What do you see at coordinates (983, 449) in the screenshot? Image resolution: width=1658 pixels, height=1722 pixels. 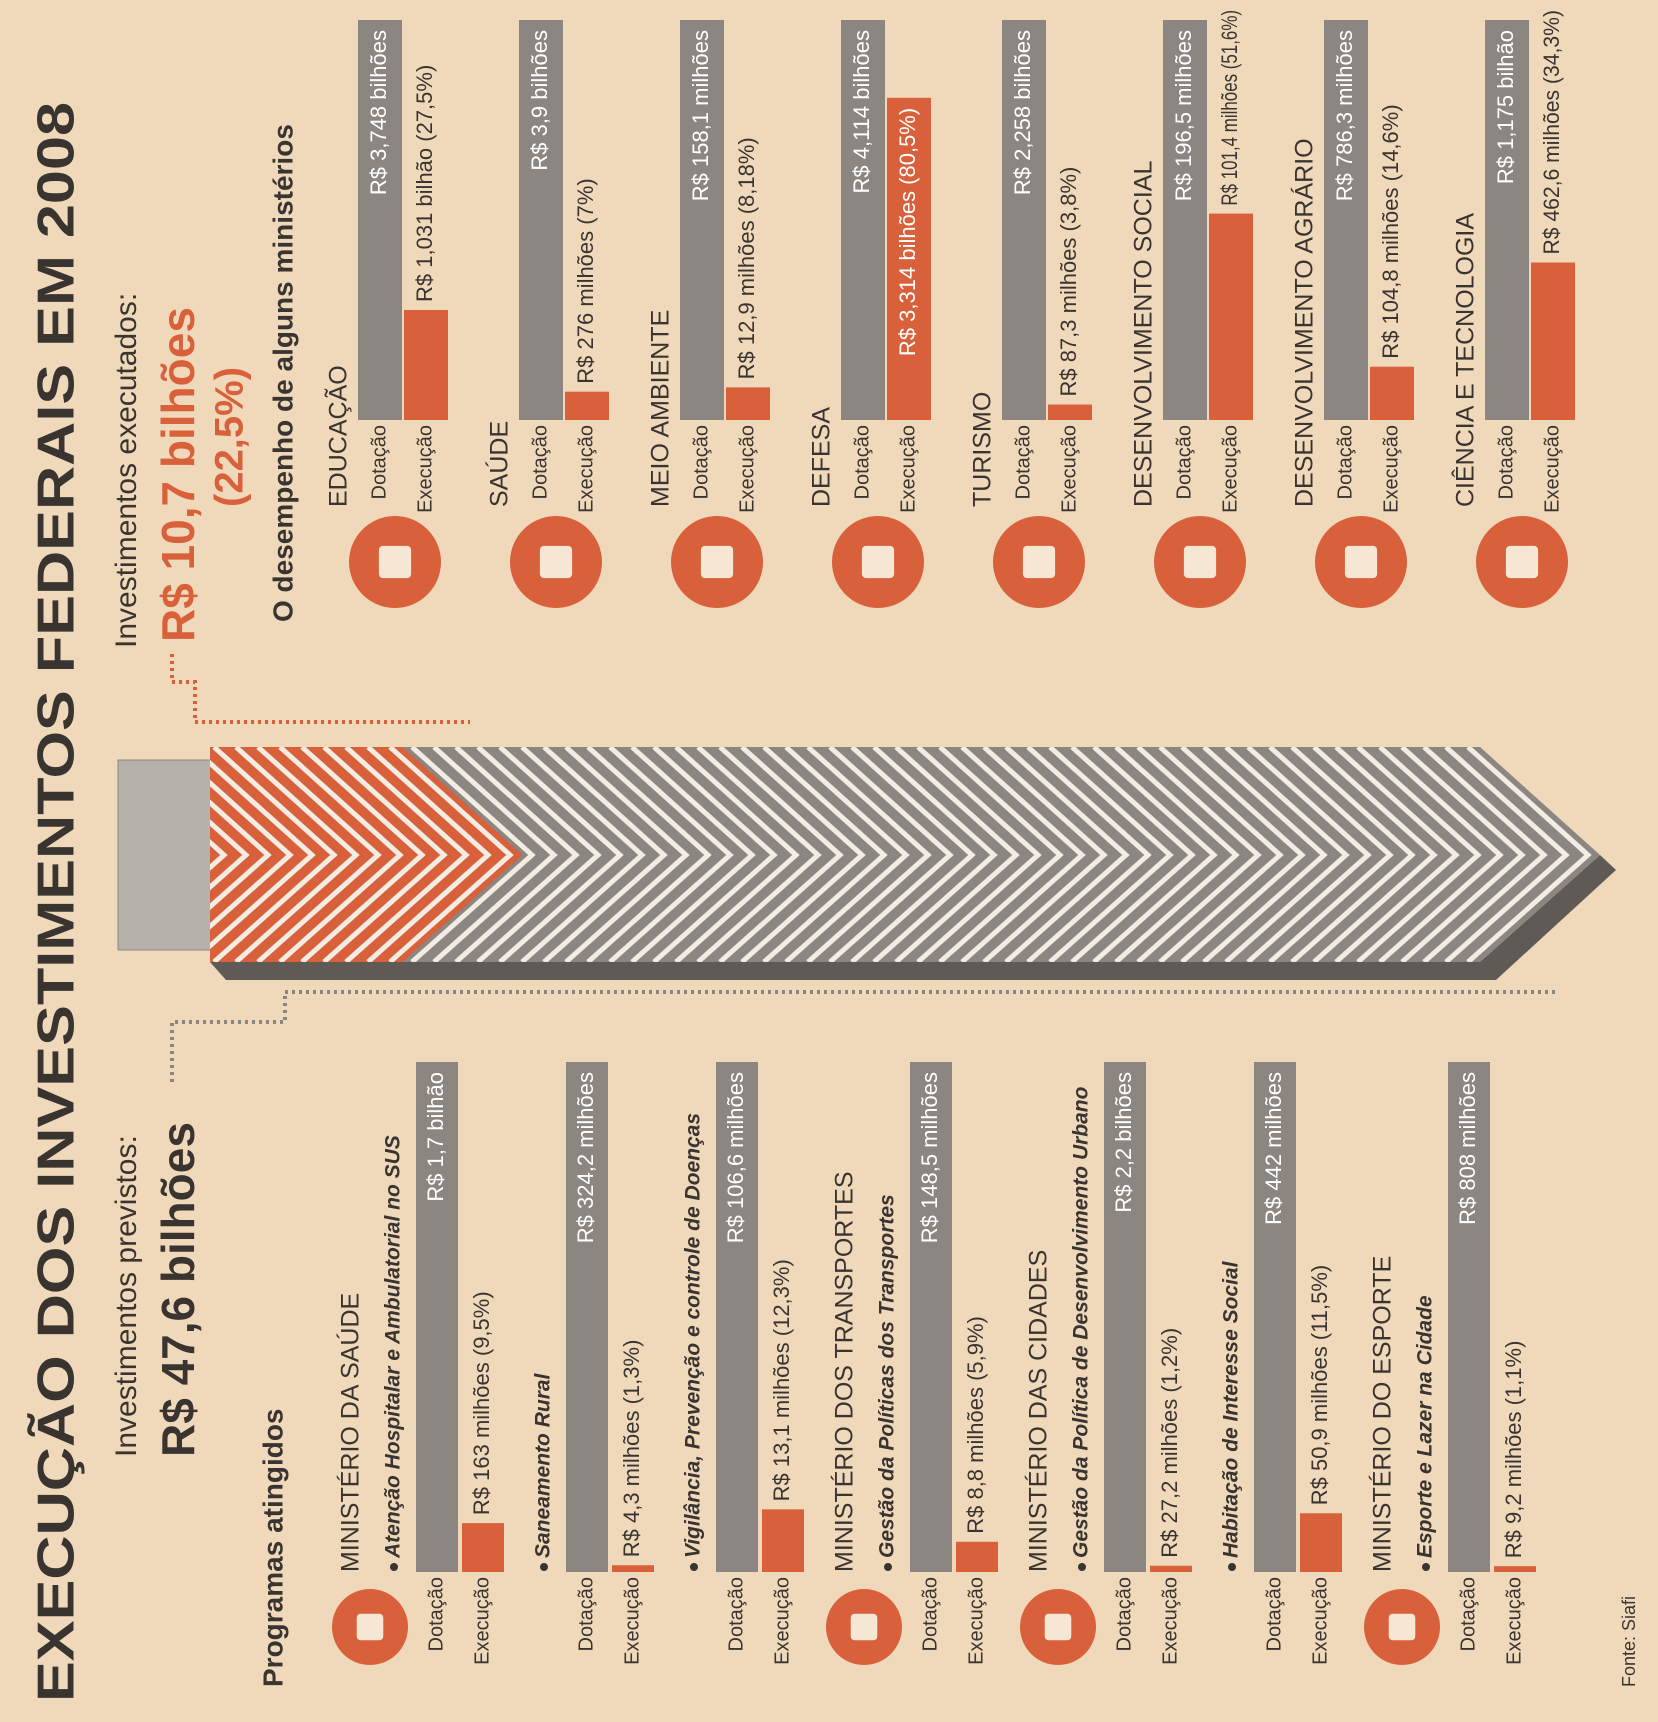 I see `ministry-name: TURISMO` at bounding box center [983, 449].